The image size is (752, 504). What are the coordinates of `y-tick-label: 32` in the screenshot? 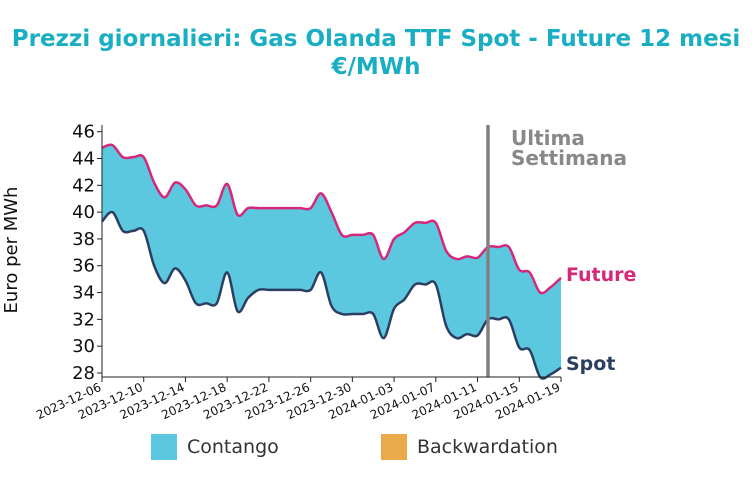 It's located at (83, 319).